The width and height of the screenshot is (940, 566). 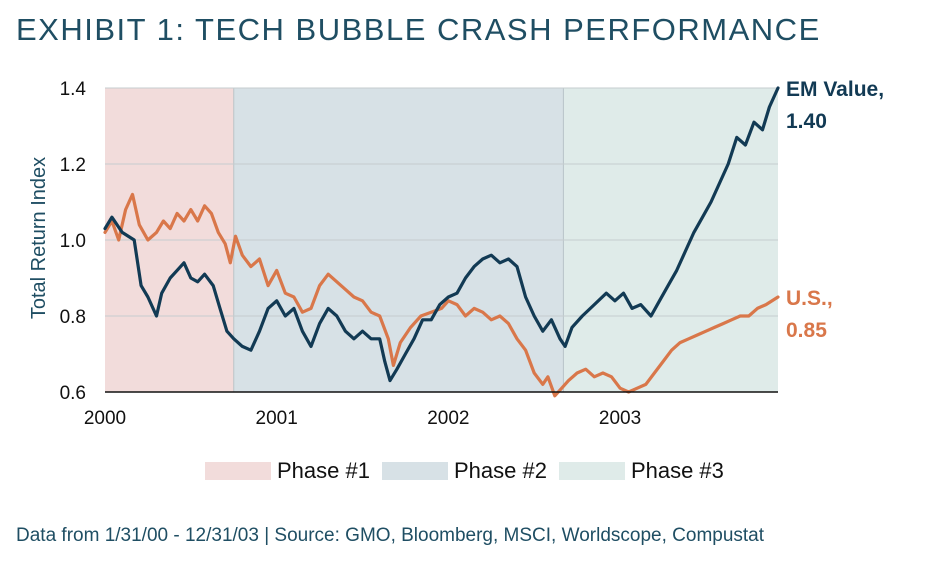 What do you see at coordinates (806, 330) in the screenshot?
I see `end-label-u-s-value: 0.85` at bounding box center [806, 330].